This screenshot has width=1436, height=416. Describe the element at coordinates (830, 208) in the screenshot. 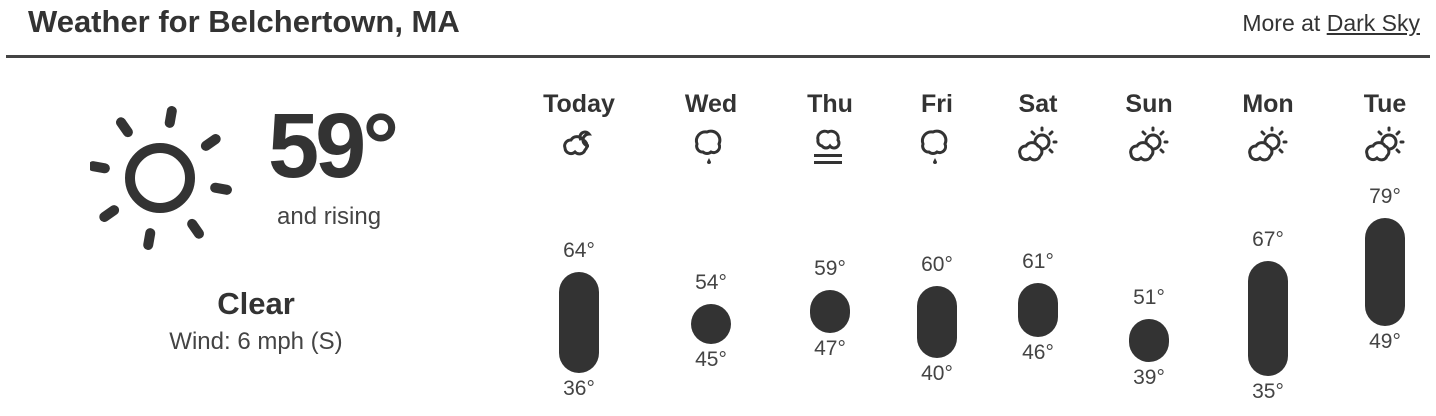

I see `forecast-day-thu: Thu 59° 47°` at that location.